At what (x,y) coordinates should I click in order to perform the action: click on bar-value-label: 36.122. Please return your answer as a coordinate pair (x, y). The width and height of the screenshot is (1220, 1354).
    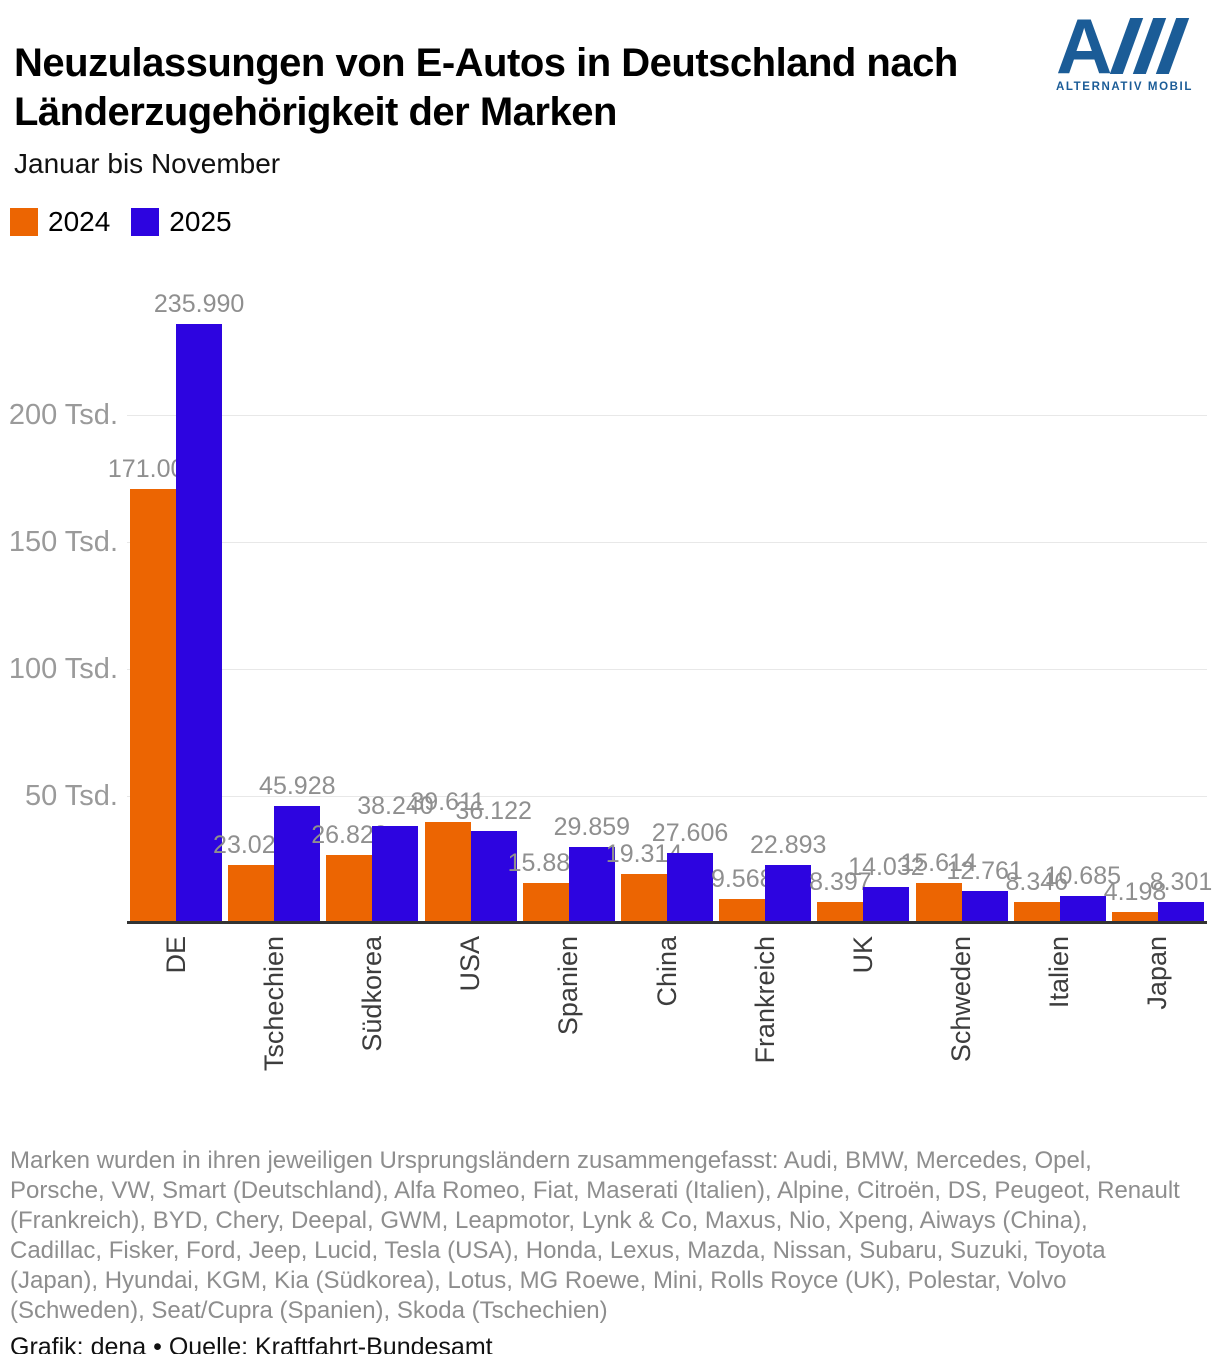
    Looking at the image, I should click on (493, 811).